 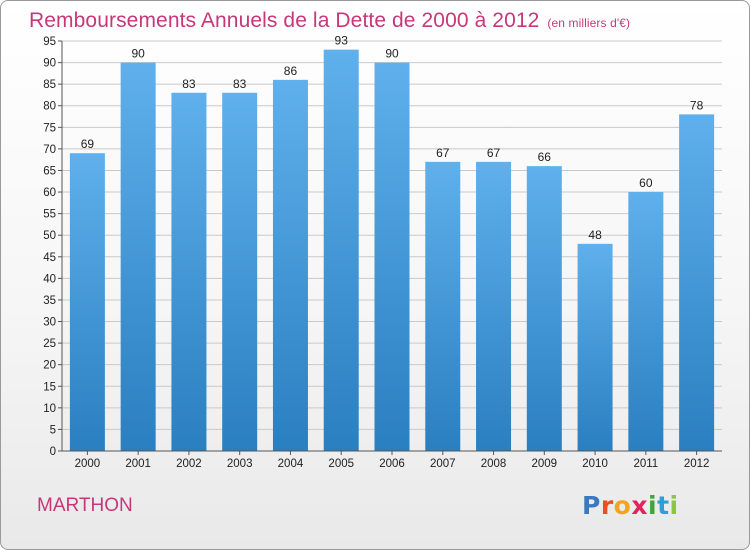 I want to click on y-tick-label: 80, so click(x=49, y=107).